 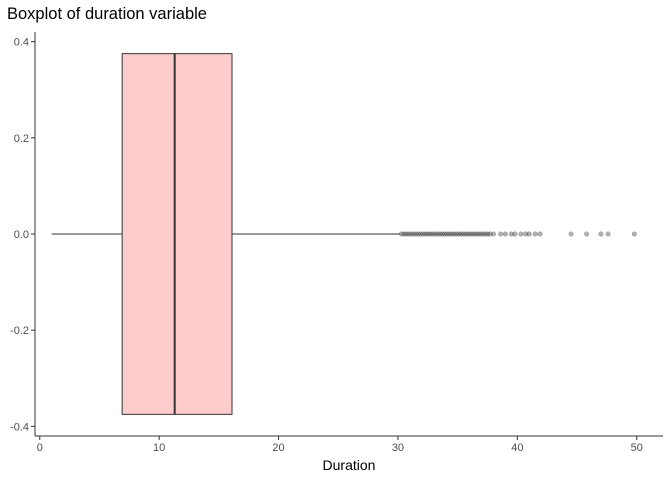 I want to click on y-tick-label-0: -0.4, so click(x=19, y=427).